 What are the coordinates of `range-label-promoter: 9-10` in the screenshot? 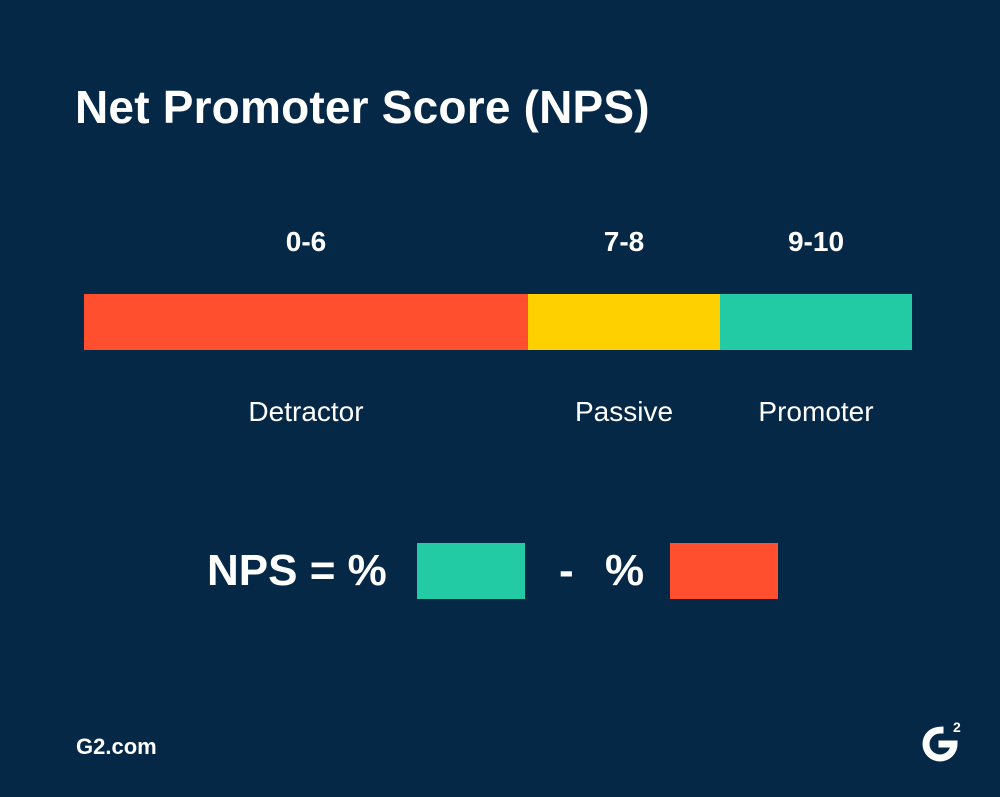 It's located at (816, 241).